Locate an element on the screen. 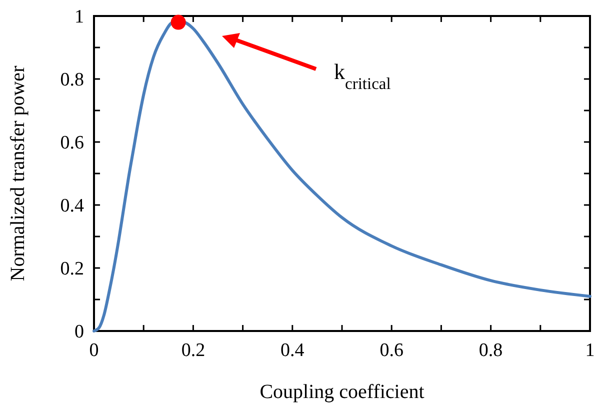 The width and height of the screenshot is (599, 410). x-tick-label: 0.4 is located at coordinates (292, 350).